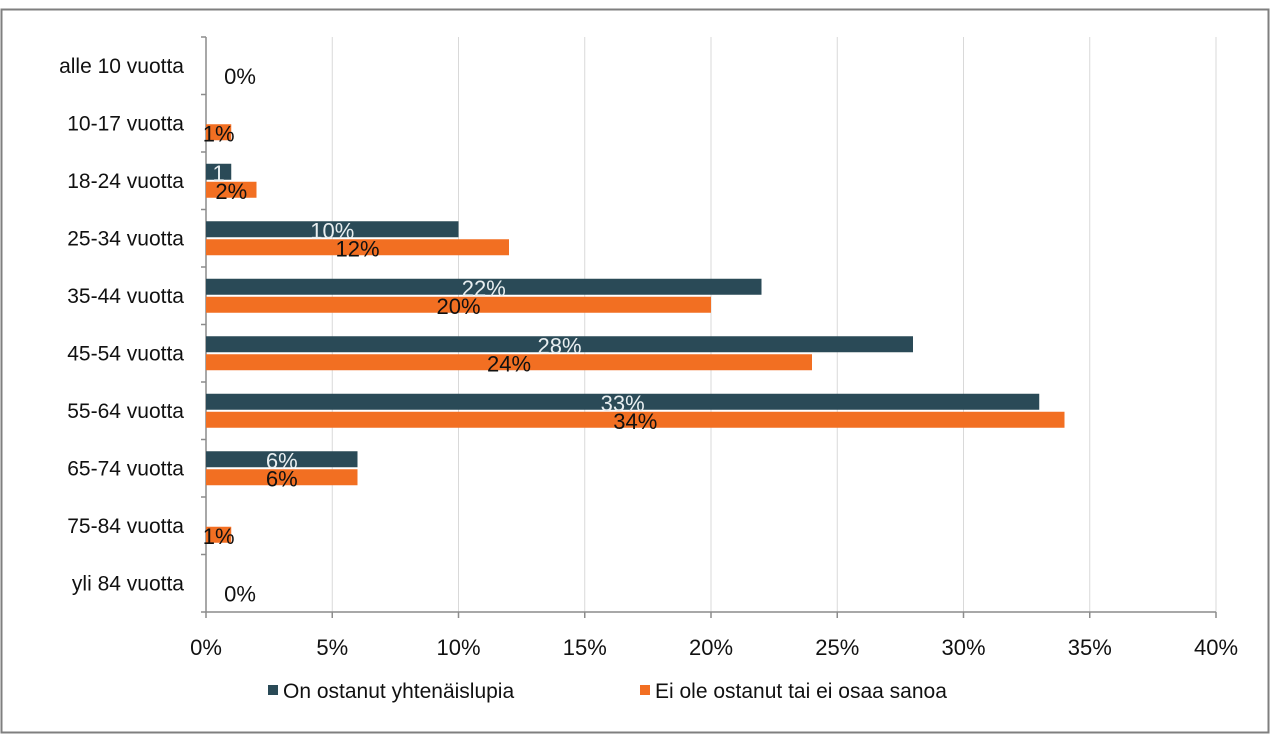  What do you see at coordinates (125, 411) in the screenshot?
I see `category-label: 55-64 vuotta` at bounding box center [125, 411].